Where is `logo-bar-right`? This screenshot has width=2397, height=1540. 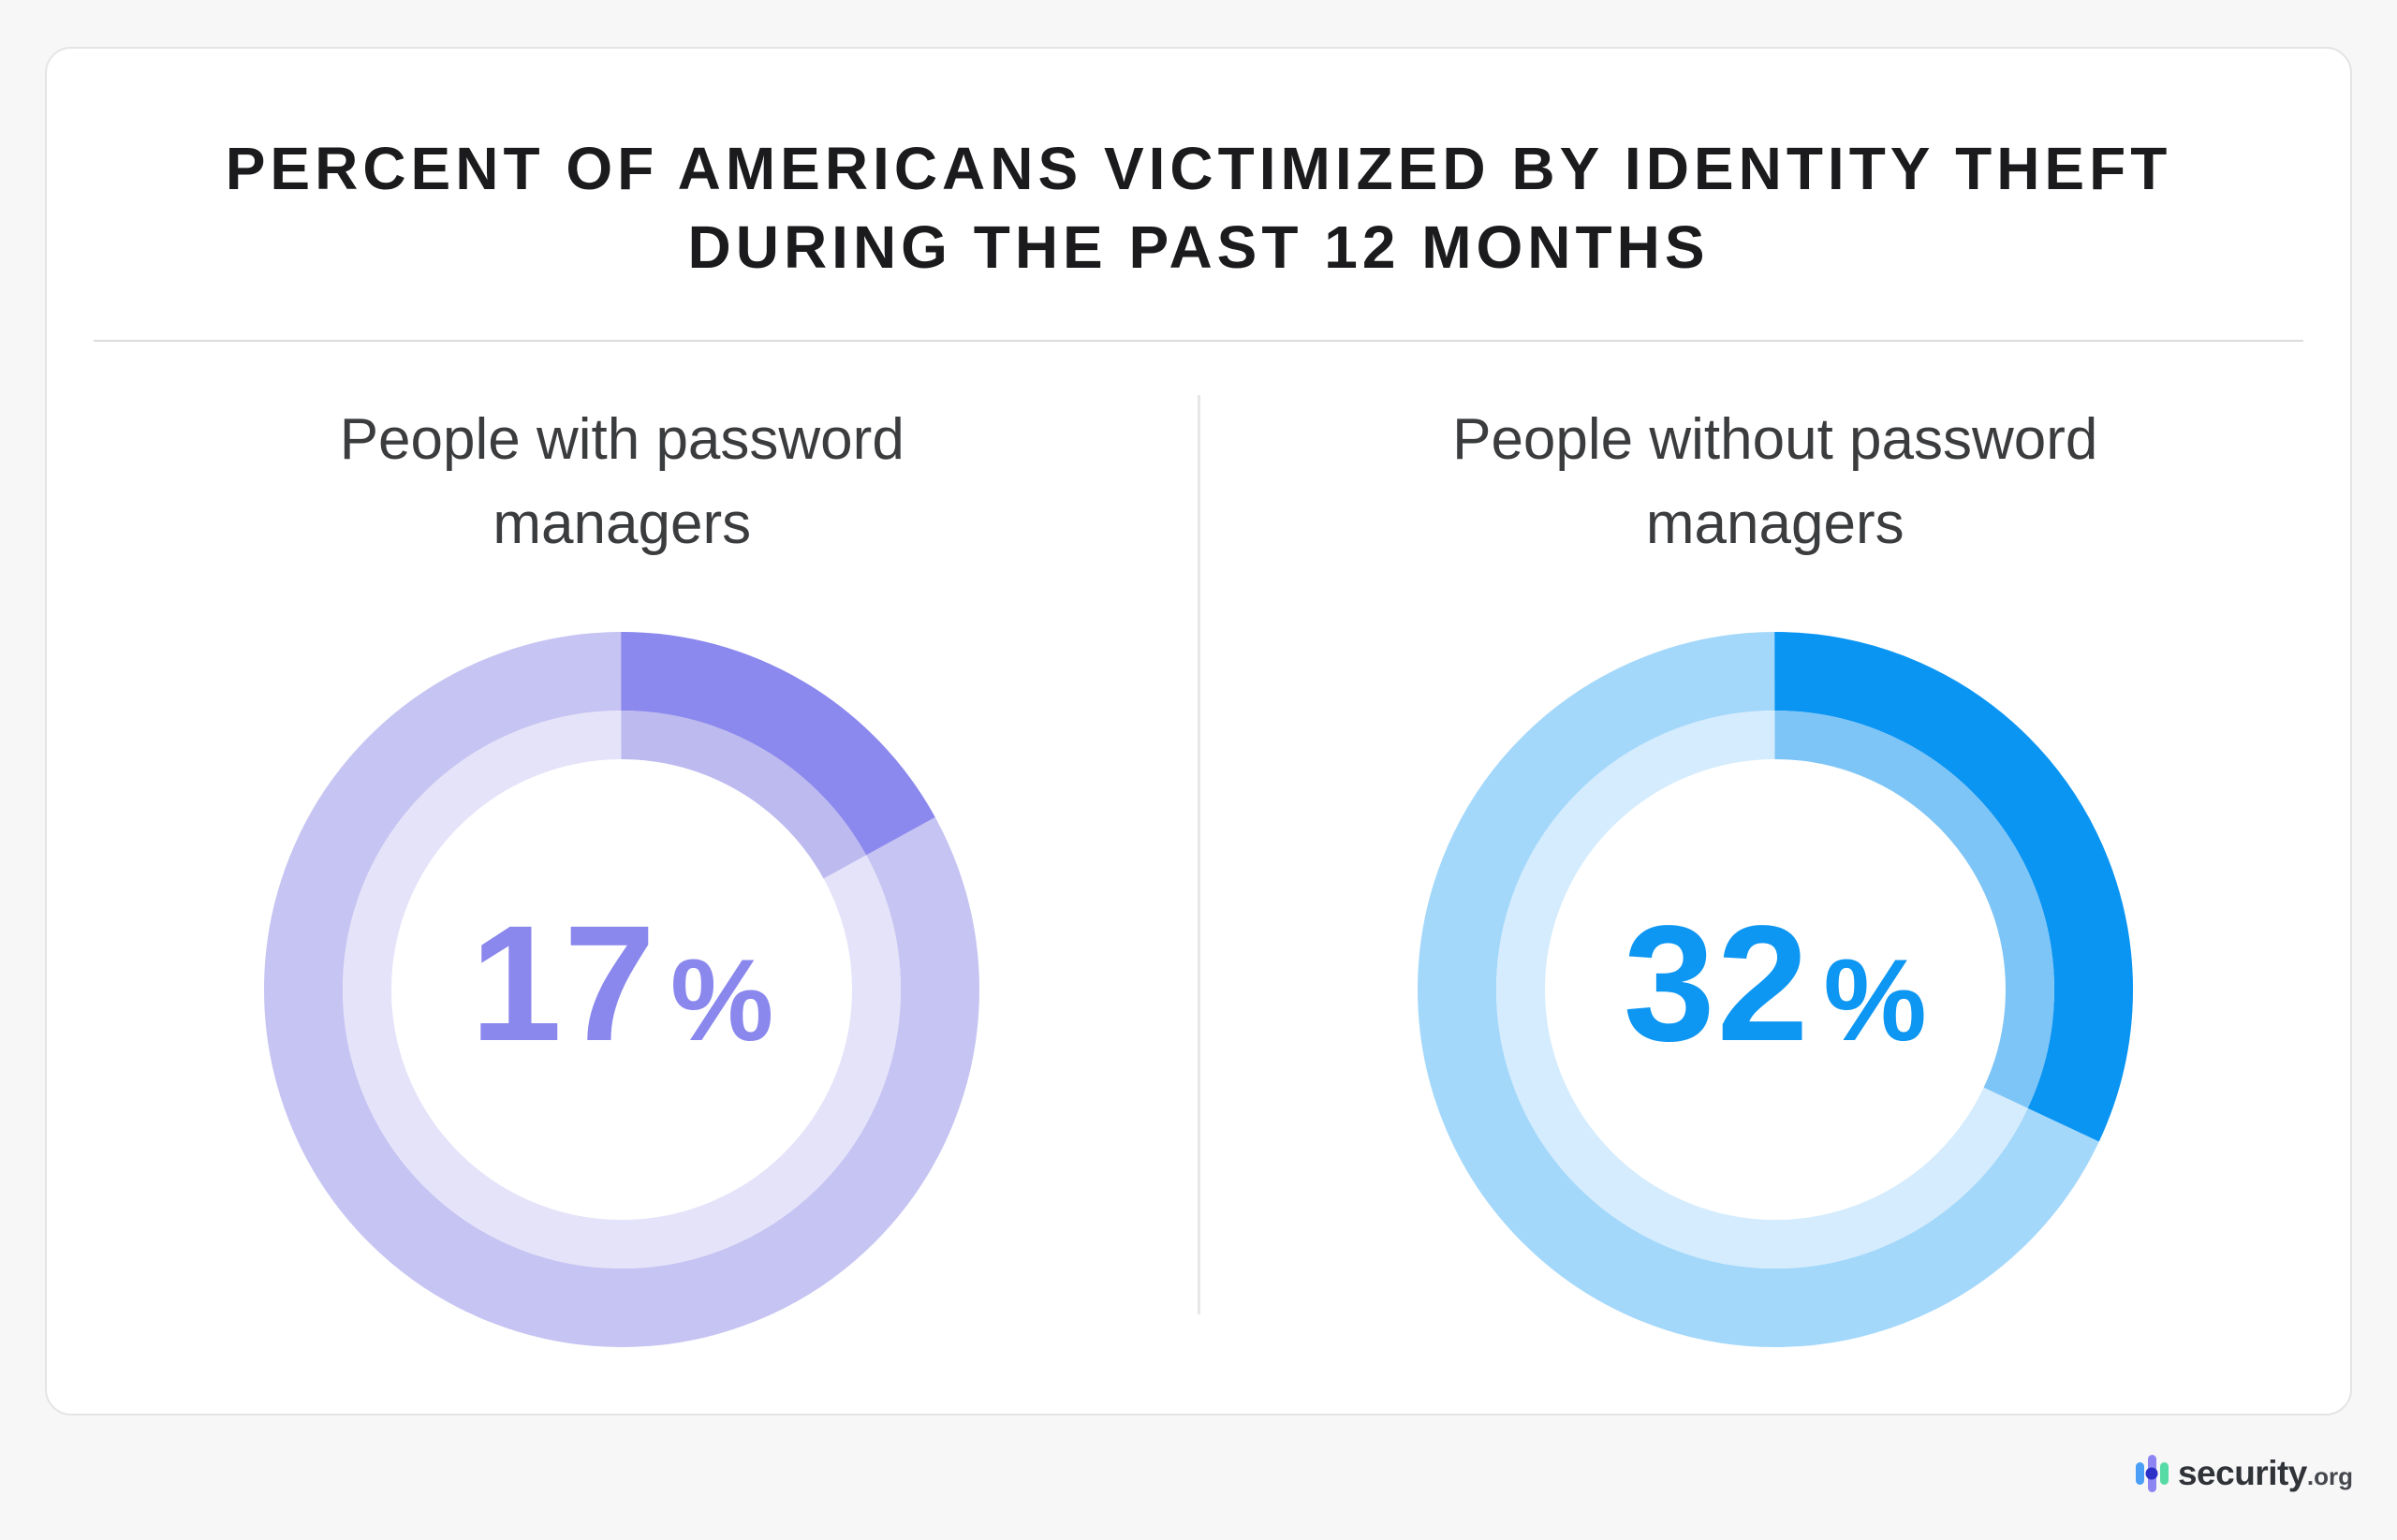
logo-bar-right is located at coordinates (2164, 1473).